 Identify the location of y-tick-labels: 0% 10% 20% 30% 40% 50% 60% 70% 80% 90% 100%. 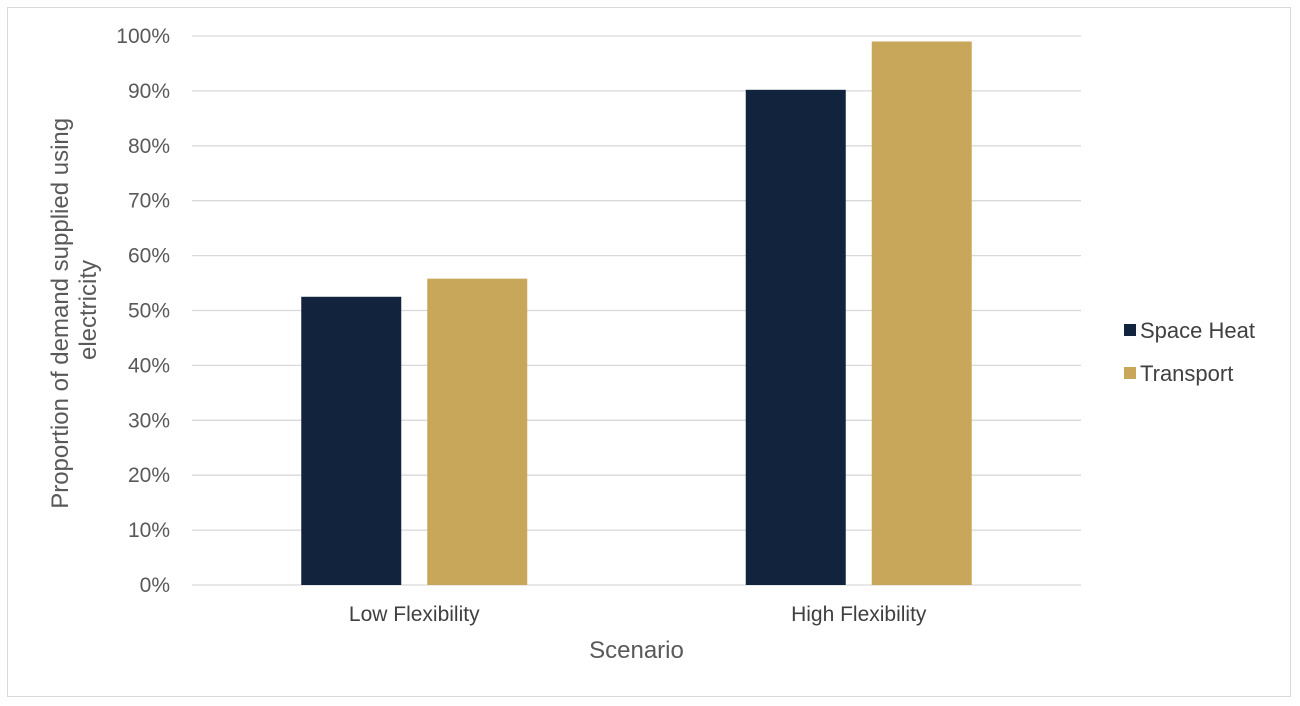
(143, 311).